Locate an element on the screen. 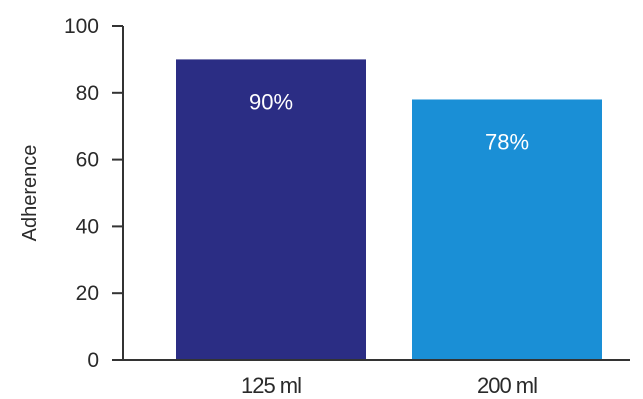 This screenshot has width=643, height=399. x-category-label: 125 ml is located at coordinates (271, 385).